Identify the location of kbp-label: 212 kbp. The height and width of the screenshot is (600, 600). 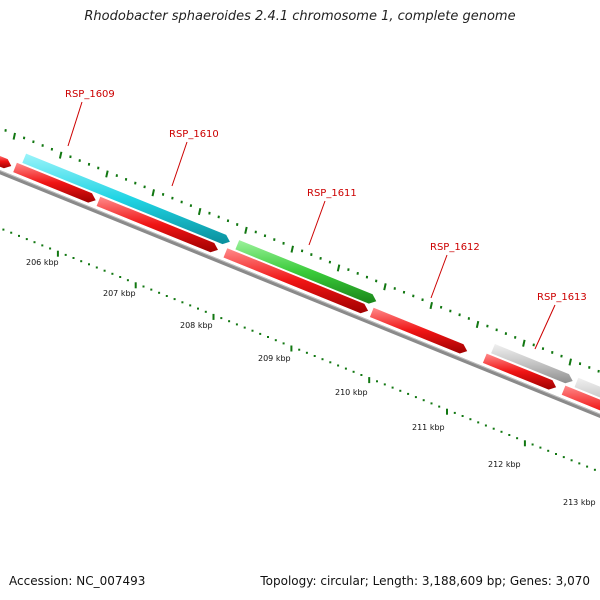
(504, 464).